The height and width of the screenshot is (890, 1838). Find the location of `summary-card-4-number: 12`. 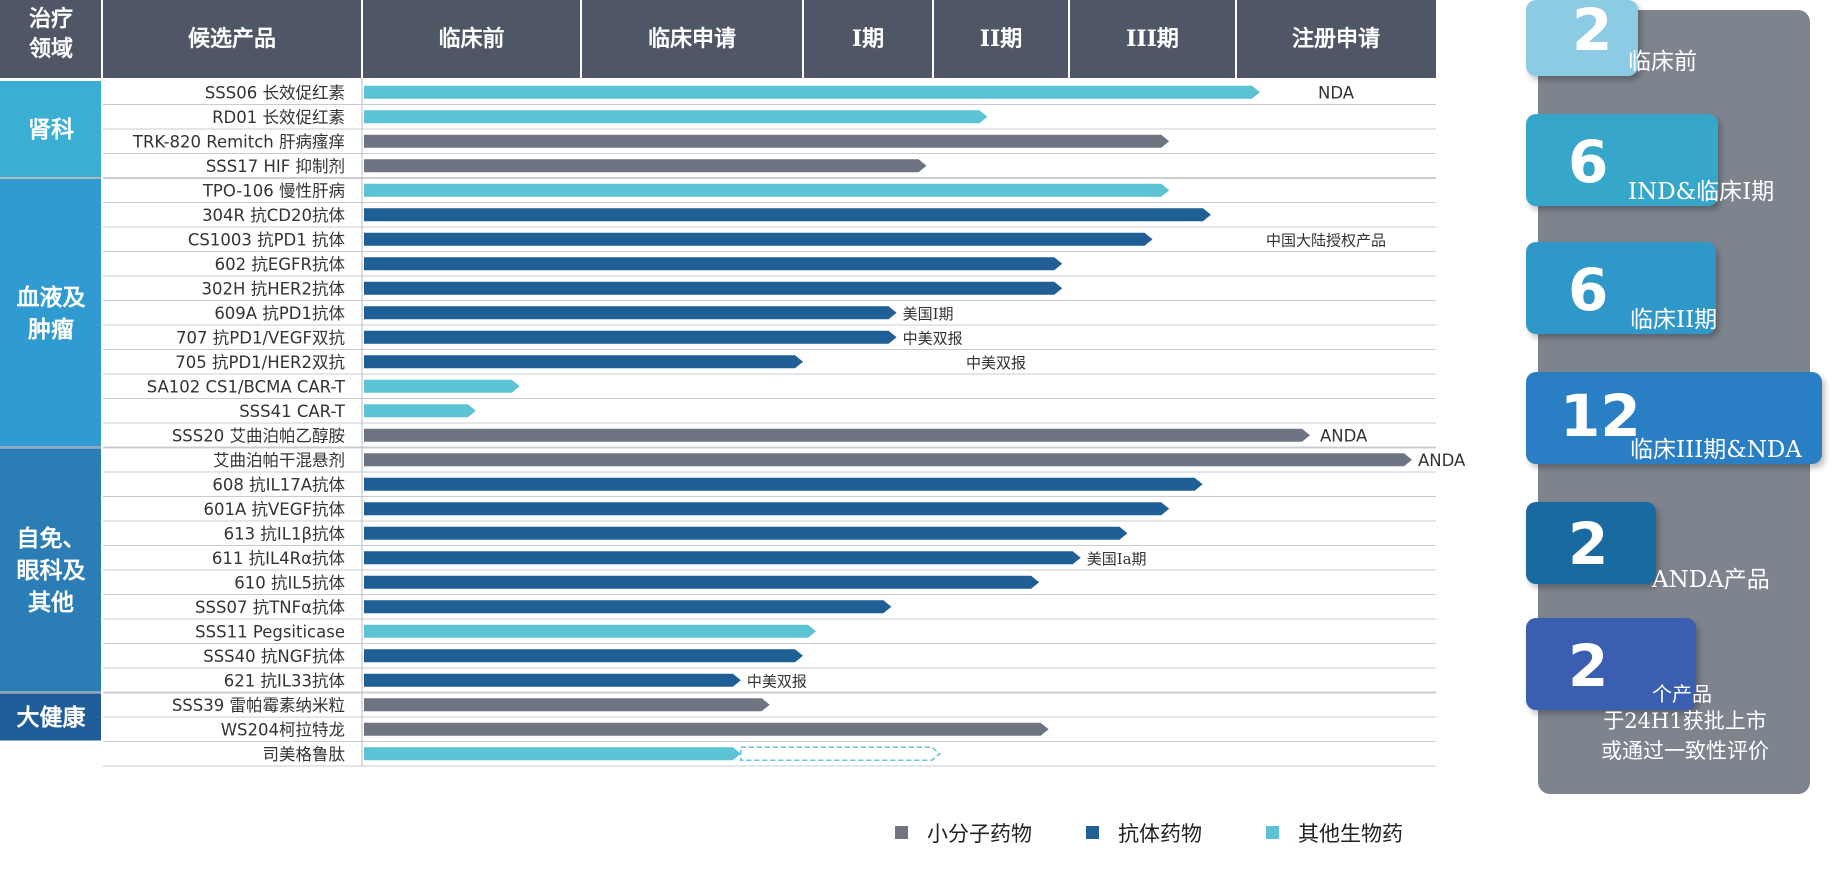

summary-card-4-number: 12 is located at coordinates (1600, 416).